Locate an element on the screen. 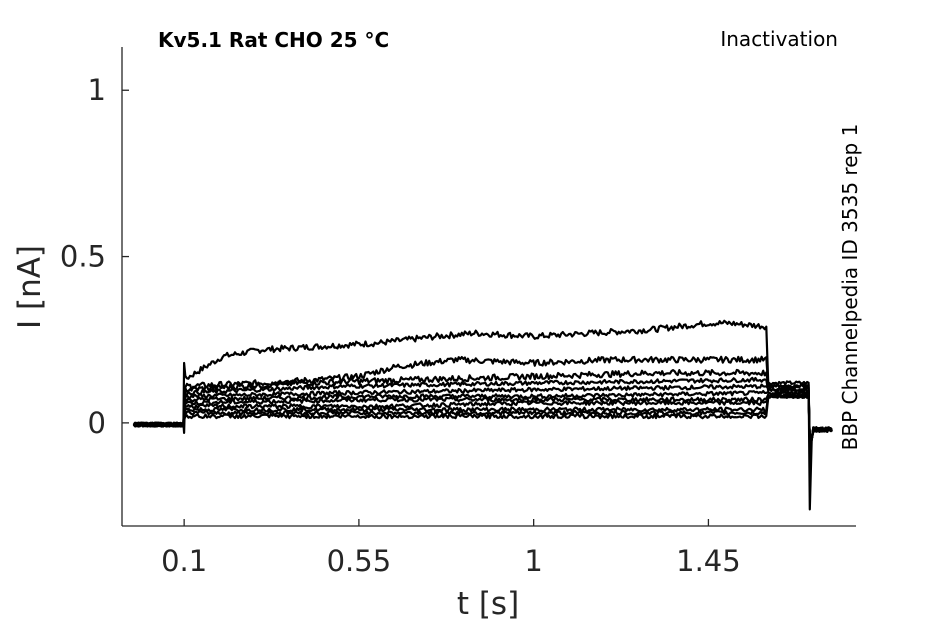 The image size is (945, 624). y-tick-label: 1 is located at coordinates (97, 90).